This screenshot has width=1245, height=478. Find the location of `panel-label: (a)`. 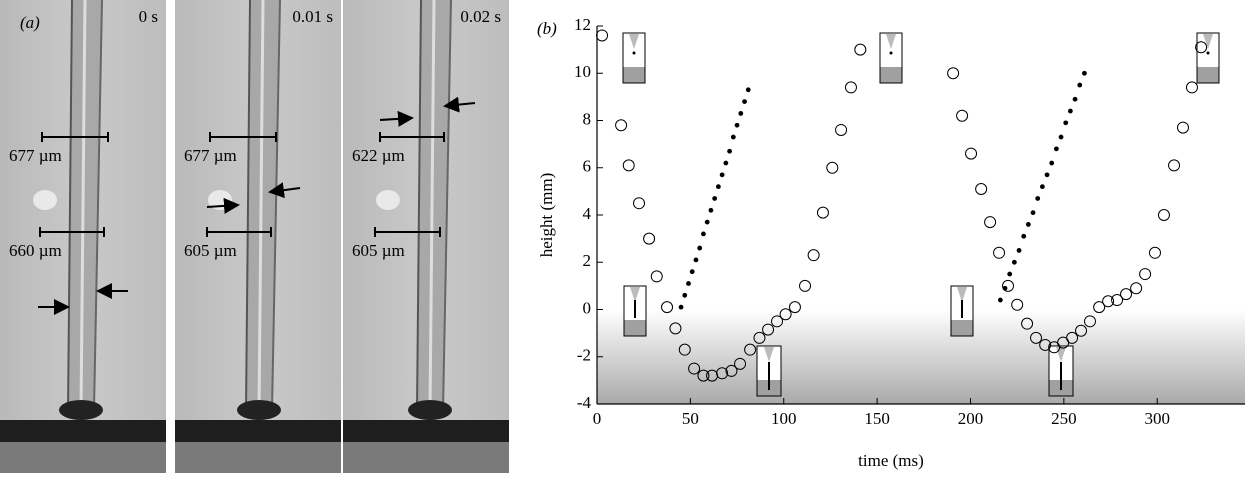

panel-label: (a) is located at coordinates (30, 22).